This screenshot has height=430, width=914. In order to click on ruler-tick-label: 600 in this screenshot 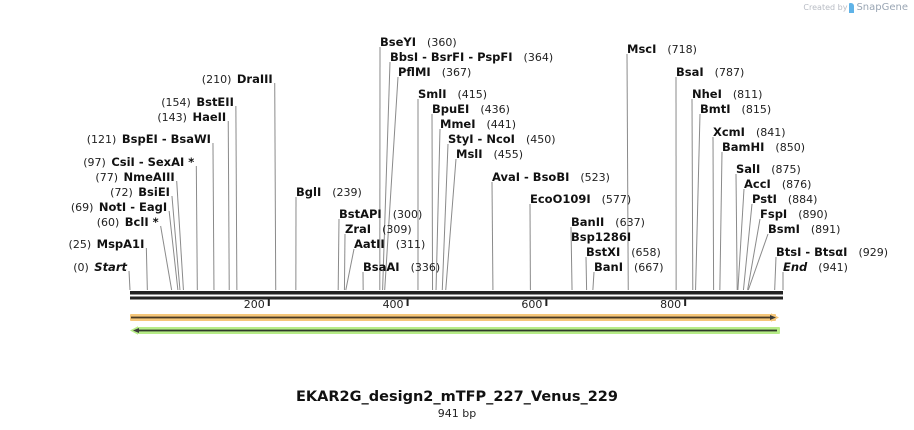, I will do `click(531, 304)`.